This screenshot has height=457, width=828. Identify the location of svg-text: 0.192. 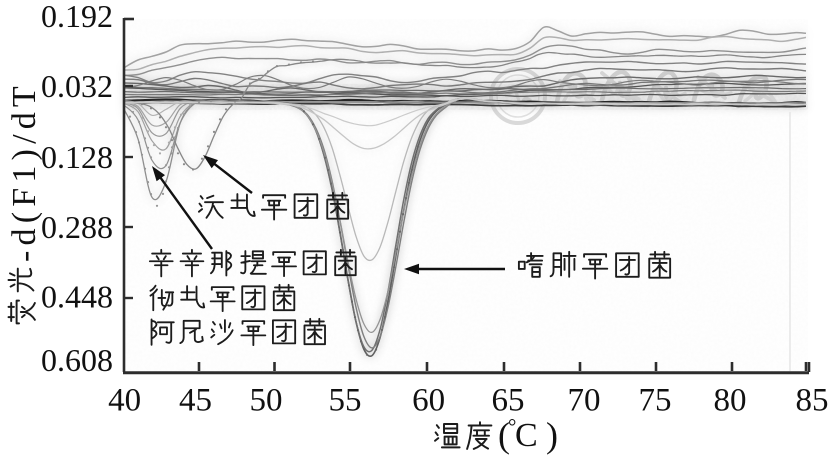
(77, 17).